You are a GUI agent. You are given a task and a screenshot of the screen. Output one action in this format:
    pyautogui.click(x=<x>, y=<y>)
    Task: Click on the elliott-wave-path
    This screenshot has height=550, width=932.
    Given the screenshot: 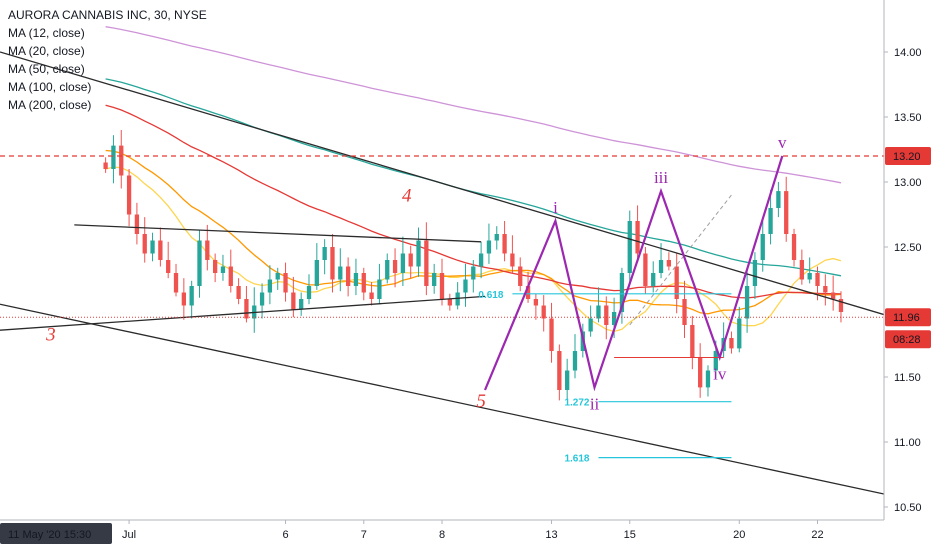 What is the action you would take?
    pyautogui.click(x=633, y=273)
    